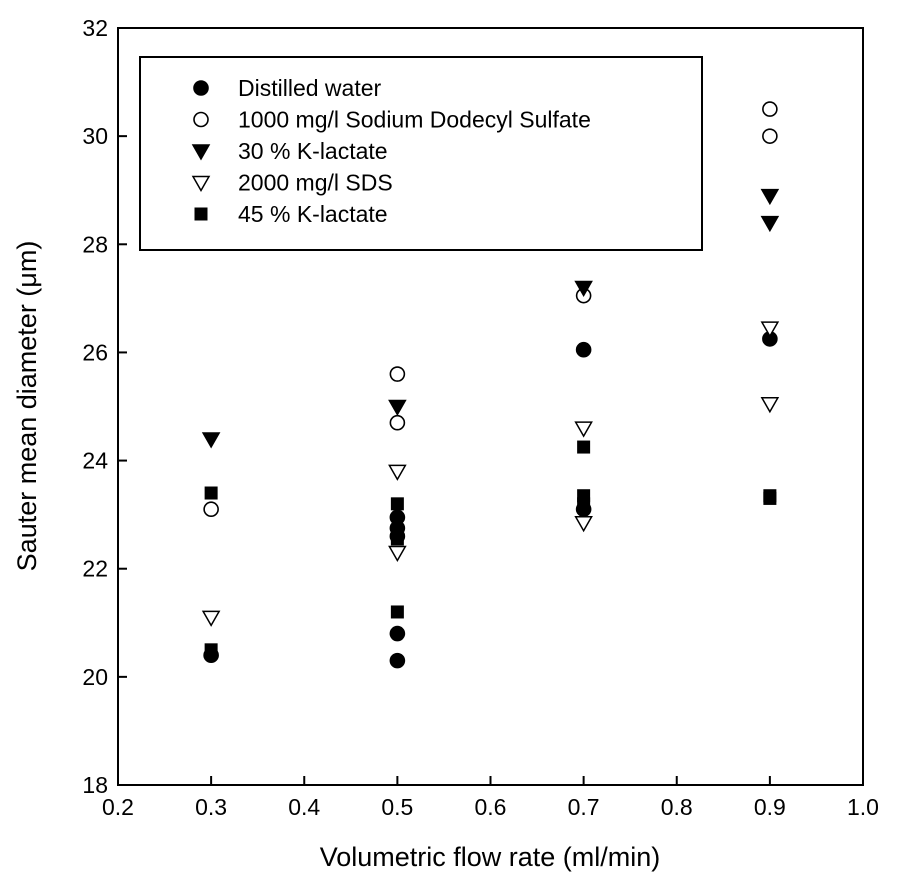 This screenshot has height=875, width=899. What do you see at coordinates (27, 406) in the screenshot?
I see `y-axis-title: Sauter mean diameter (μm)` at bounding box center [27, 406].